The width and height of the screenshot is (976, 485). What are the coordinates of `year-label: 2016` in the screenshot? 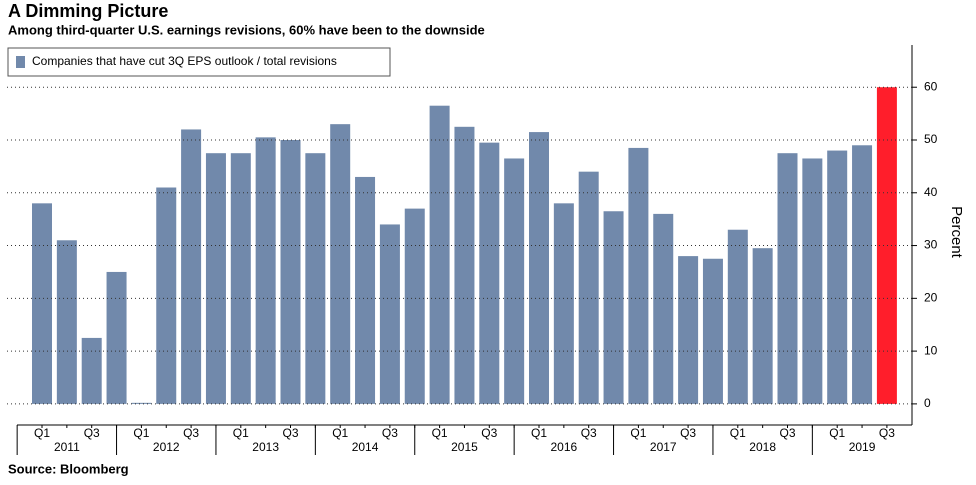 It's located at (563, 447).